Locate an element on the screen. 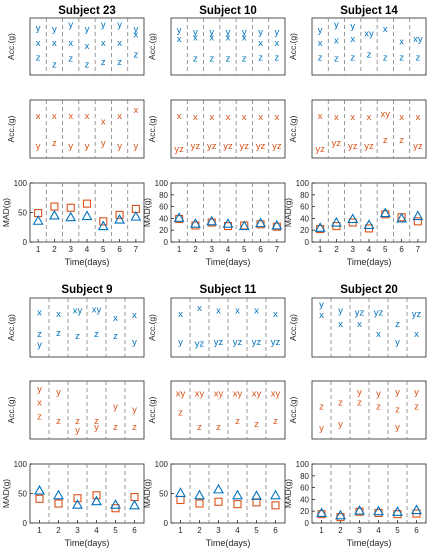 The image size is (434, 550). x-tick-label: 2 is located at coordinates (340, 530).